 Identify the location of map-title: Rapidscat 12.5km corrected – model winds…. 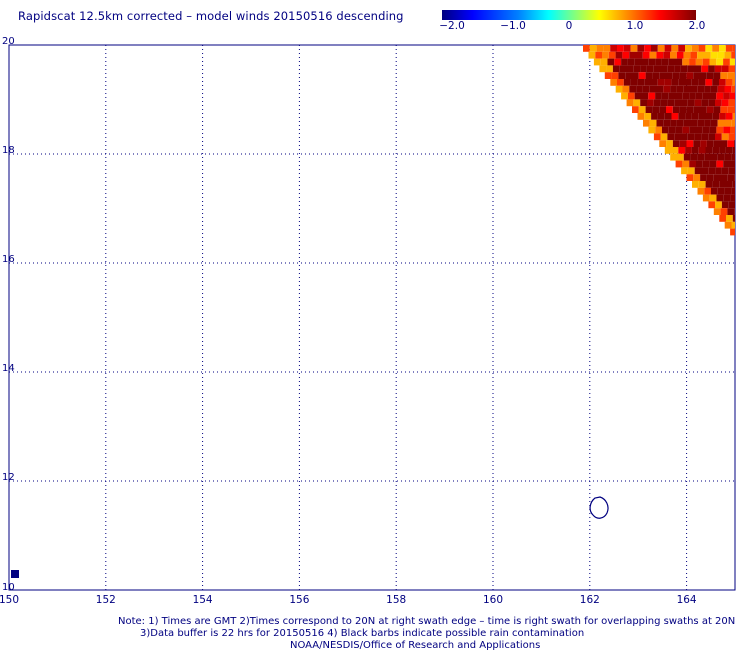
(211, 16).